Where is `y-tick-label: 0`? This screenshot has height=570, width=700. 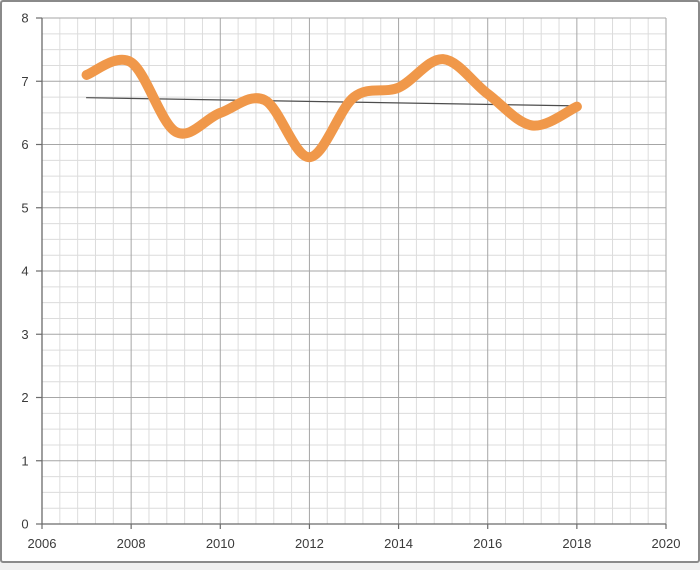
y-tick-label: 0 is located at coordinates (24, 524).